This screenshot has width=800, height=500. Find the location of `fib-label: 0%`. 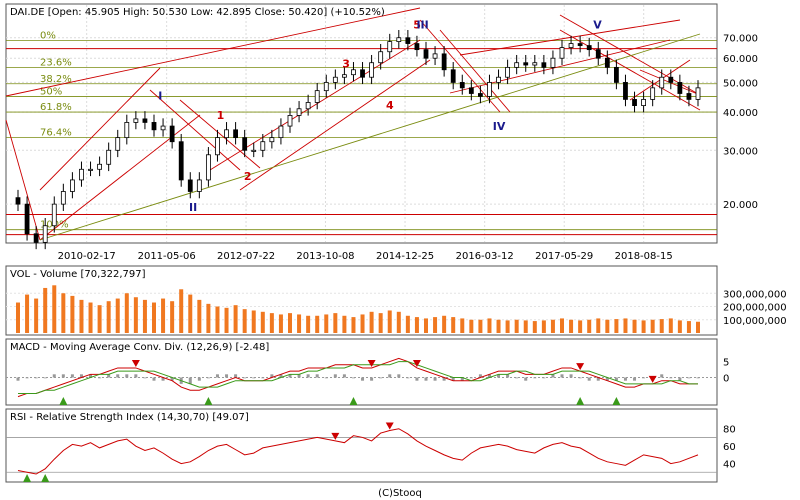

fib-label: 0% is located at coordinates (48, 36).